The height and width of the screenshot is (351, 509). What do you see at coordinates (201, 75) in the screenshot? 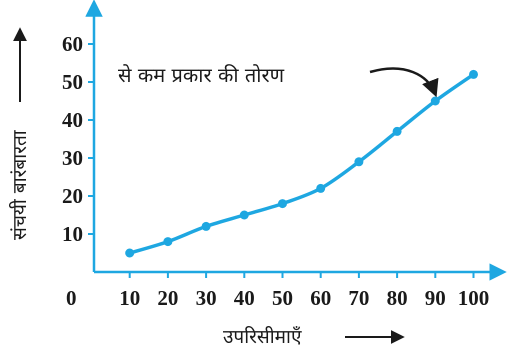
I see `annotation-label: से कम प्रकार की तोरण` at bounding box center [201, 75].